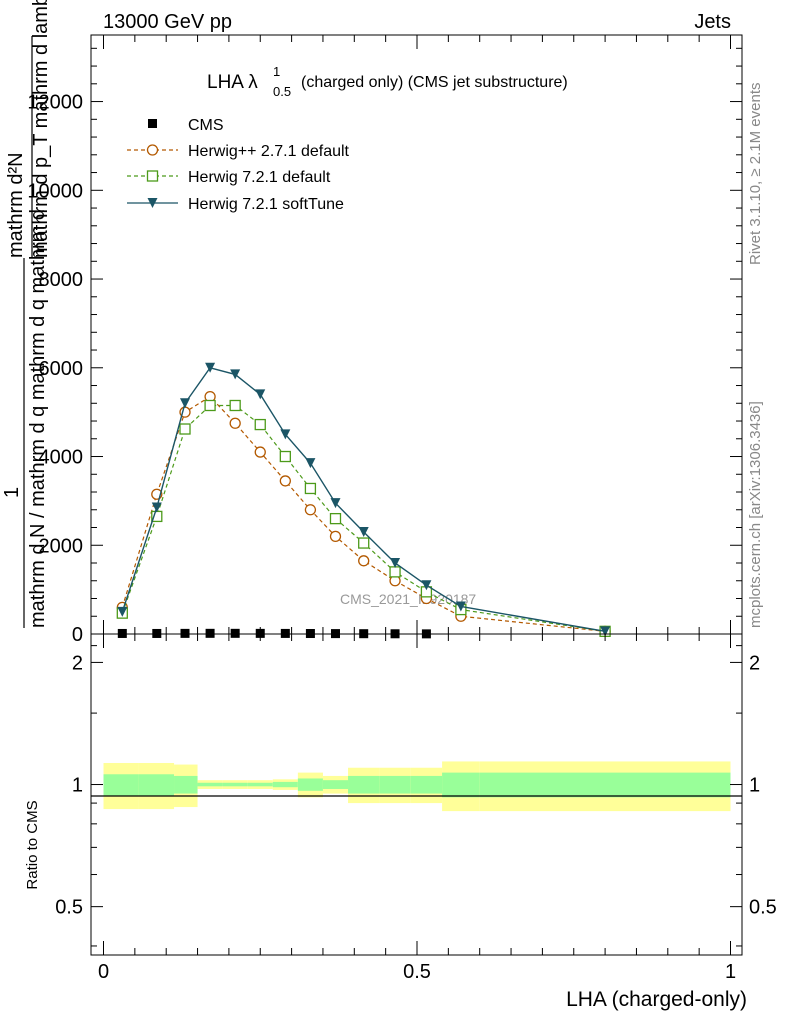 This screenshot has width=786, height=1024. I want to click on mcplots-credit-text: mcplots.cern.ch [arXiv:1306.3436], so click(755, 514).